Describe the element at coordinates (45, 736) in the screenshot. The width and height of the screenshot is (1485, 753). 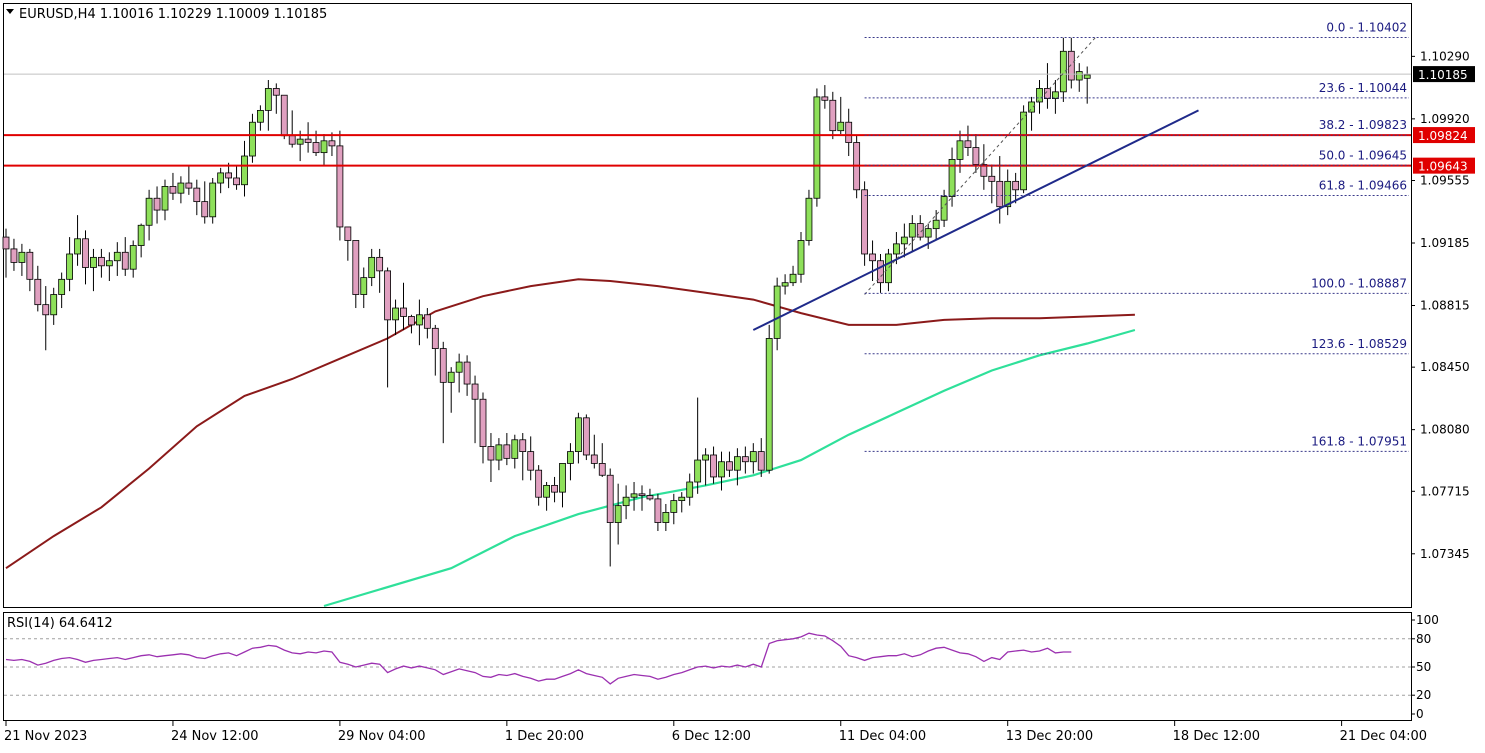
I see `time-tick-label: 21 Nov 2023` at that location.